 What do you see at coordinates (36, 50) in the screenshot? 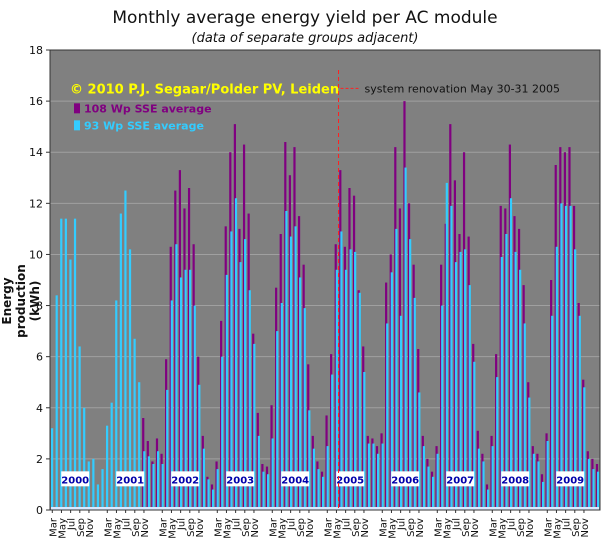
I see `y-tick-label: 18` at bounding box center [36, 50].